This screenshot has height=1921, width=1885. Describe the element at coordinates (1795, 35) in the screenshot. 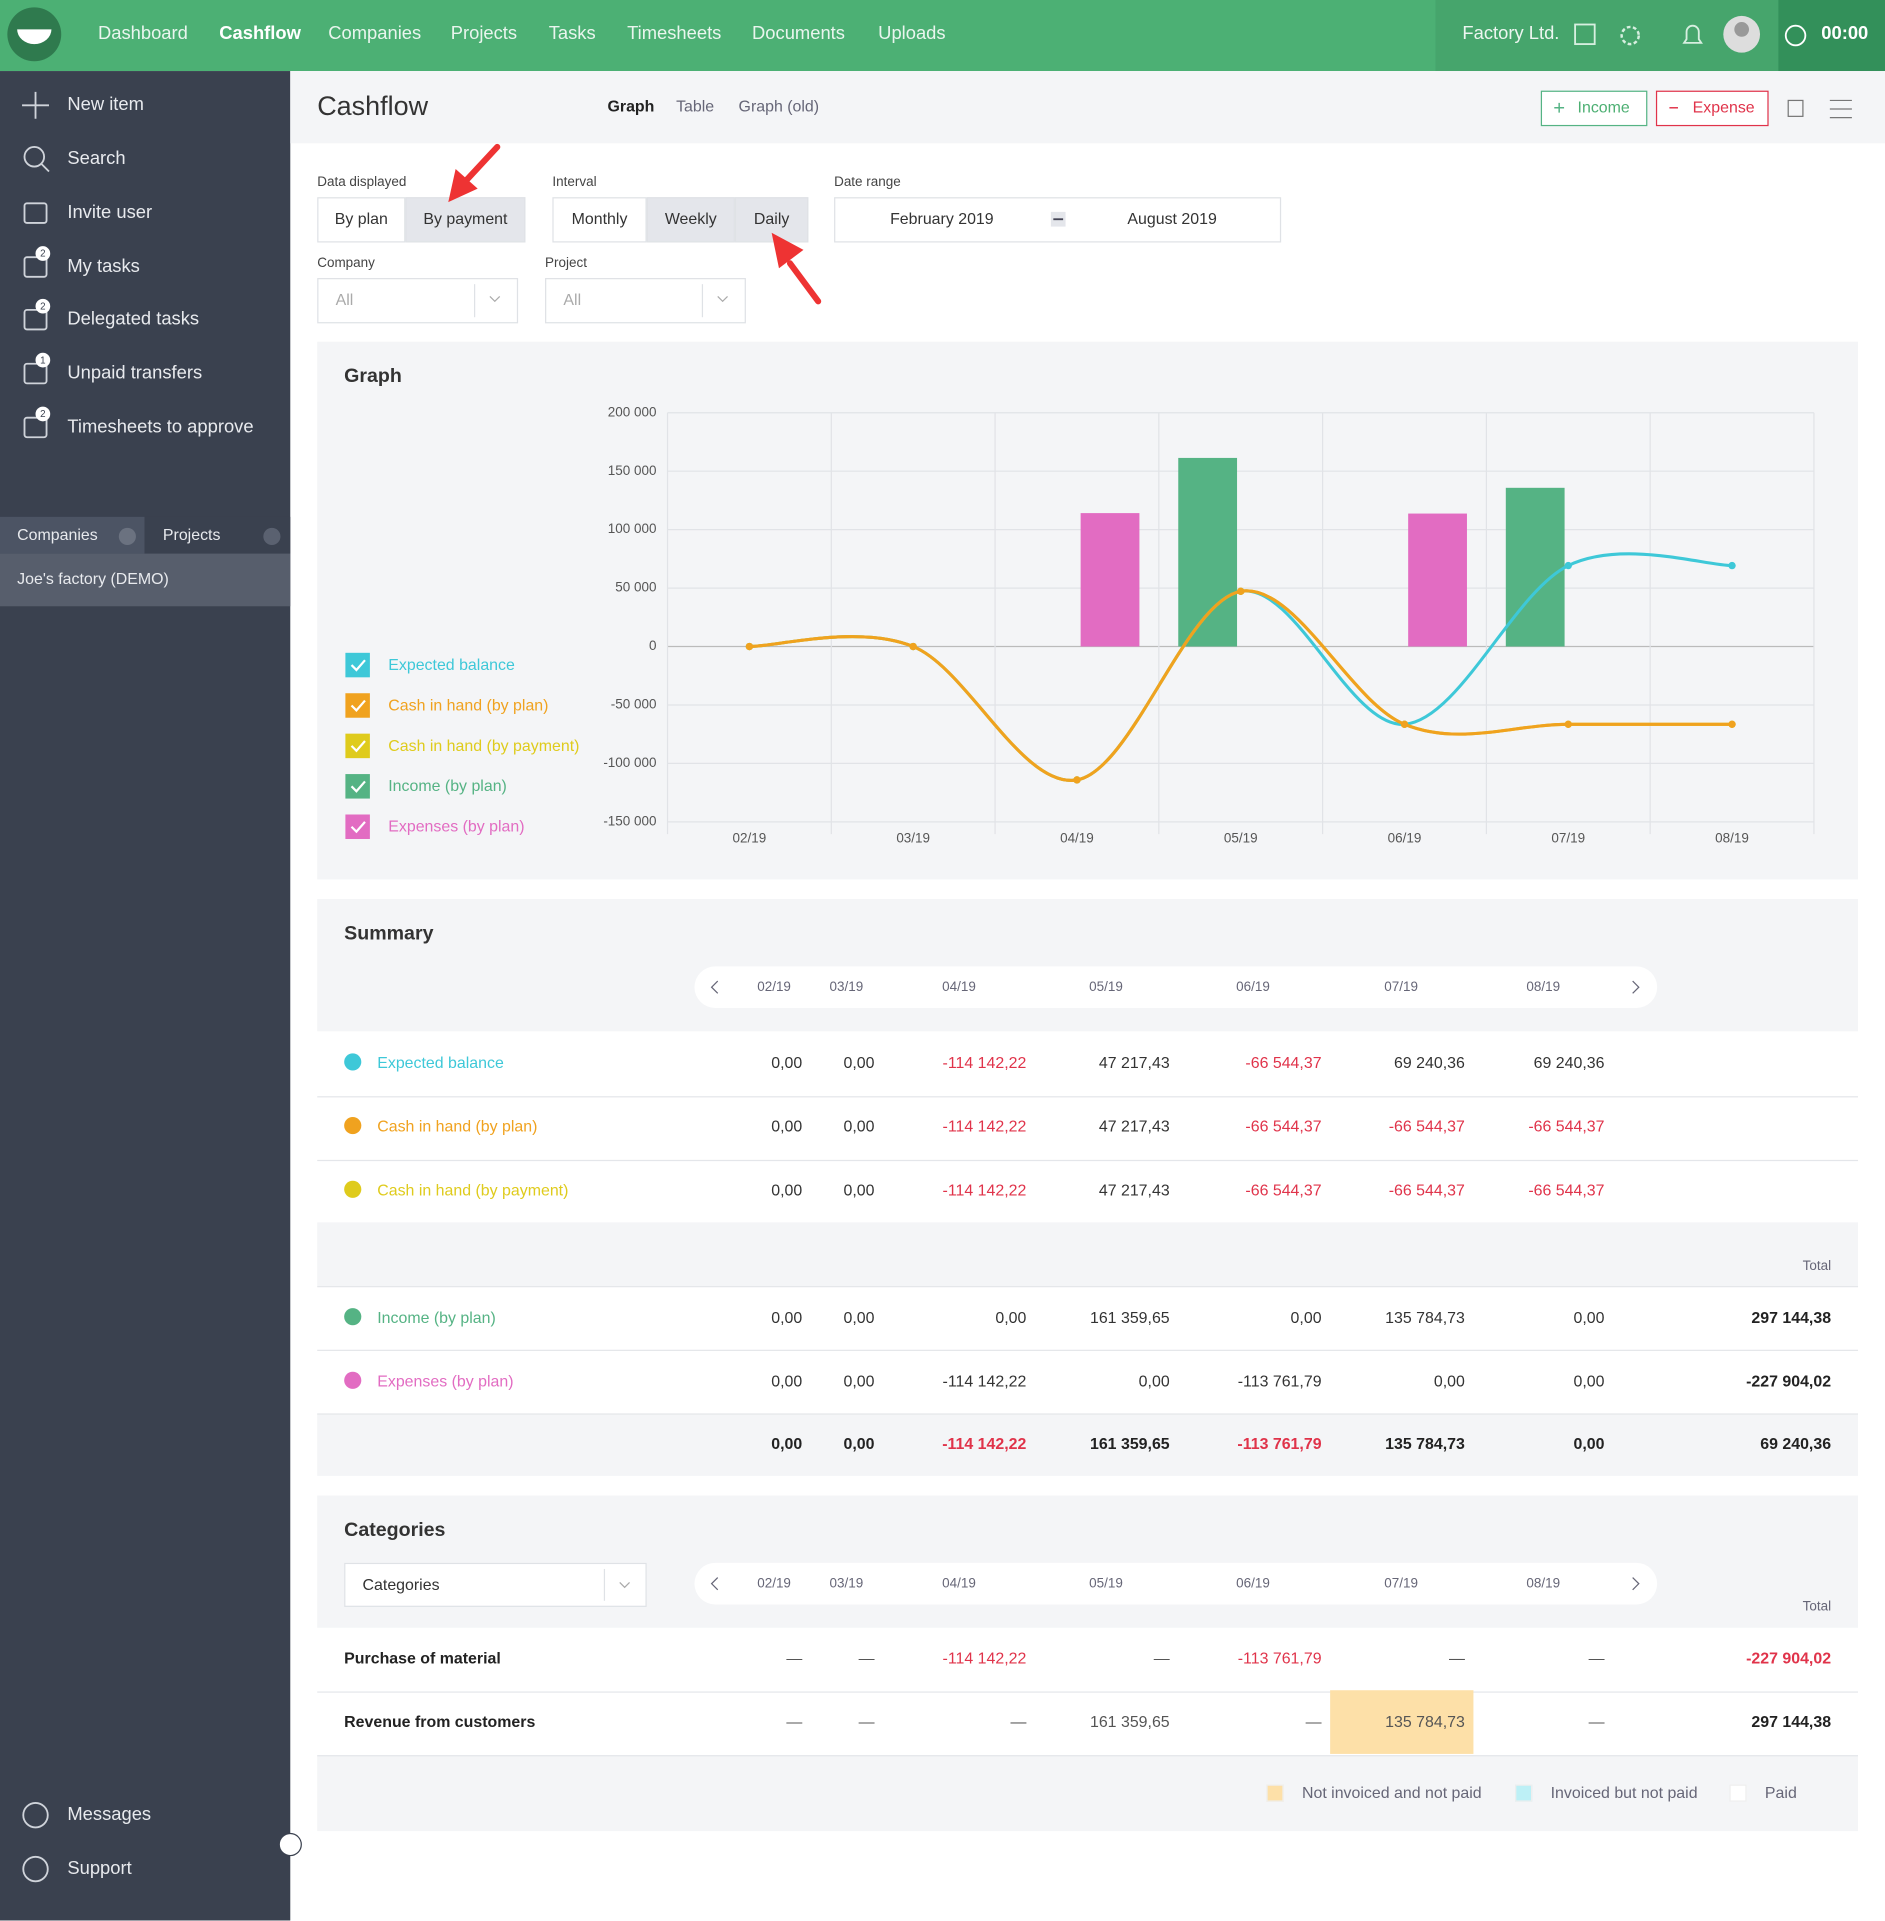

I see `timer-icon` at that location.